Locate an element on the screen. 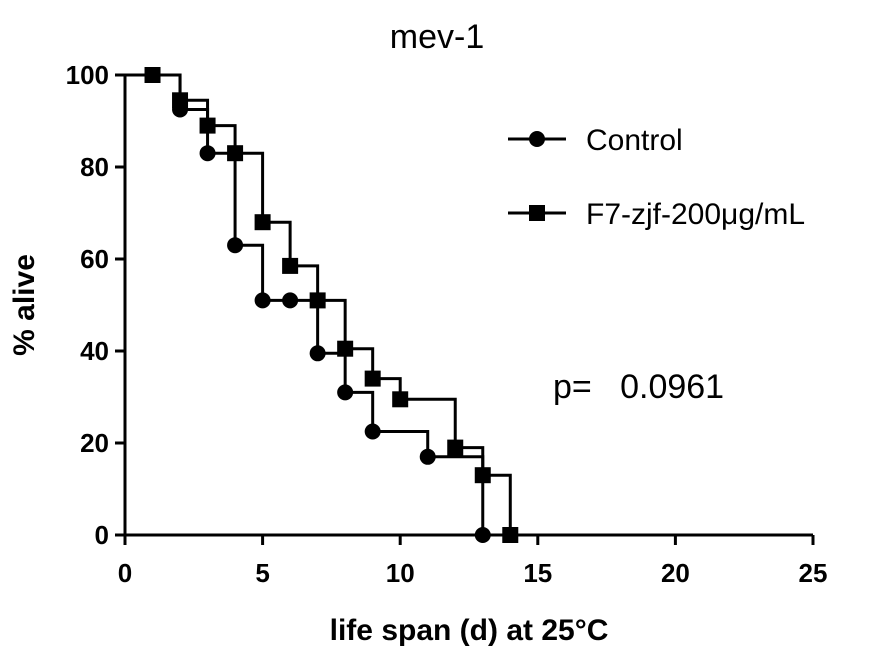  y-axis-label: % alive is located at coordinates (24, 305).